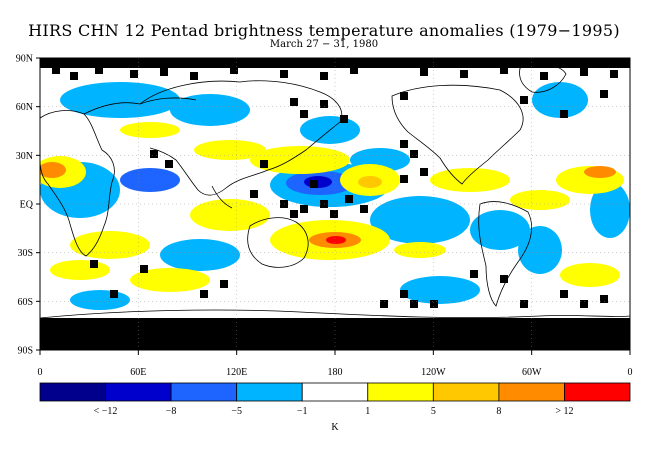  What do you see at coordinates (532, 372) in the screenshot?
I see `lon-tick-label: 60W` at bounding box center [532, 372].